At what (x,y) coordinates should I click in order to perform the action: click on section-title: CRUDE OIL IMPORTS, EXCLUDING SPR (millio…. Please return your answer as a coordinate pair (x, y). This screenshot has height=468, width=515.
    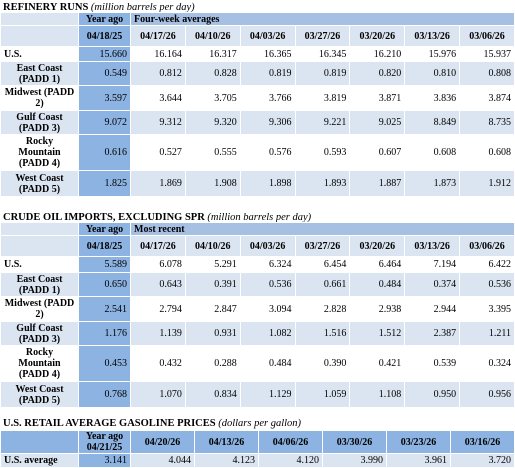
    Looking at the image, I should click on (157, 217).